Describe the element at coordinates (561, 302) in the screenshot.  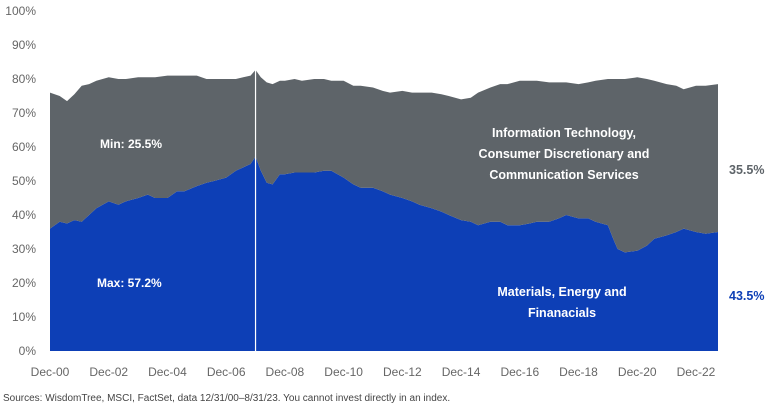
I see `bottom-series-label: Materials, Energy and Finanacials` at that location.